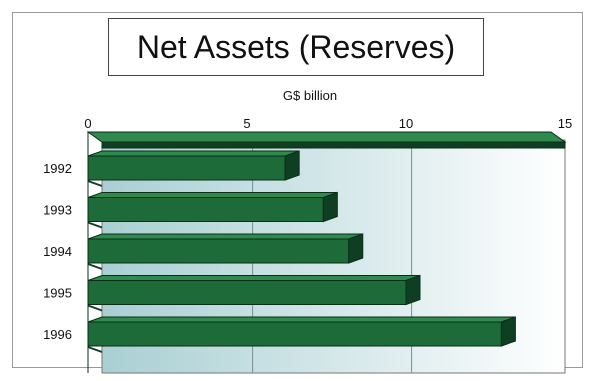 The height and width of the screenshot is (381, 595). I want to click on axis-slab-top, so click(326, 137).